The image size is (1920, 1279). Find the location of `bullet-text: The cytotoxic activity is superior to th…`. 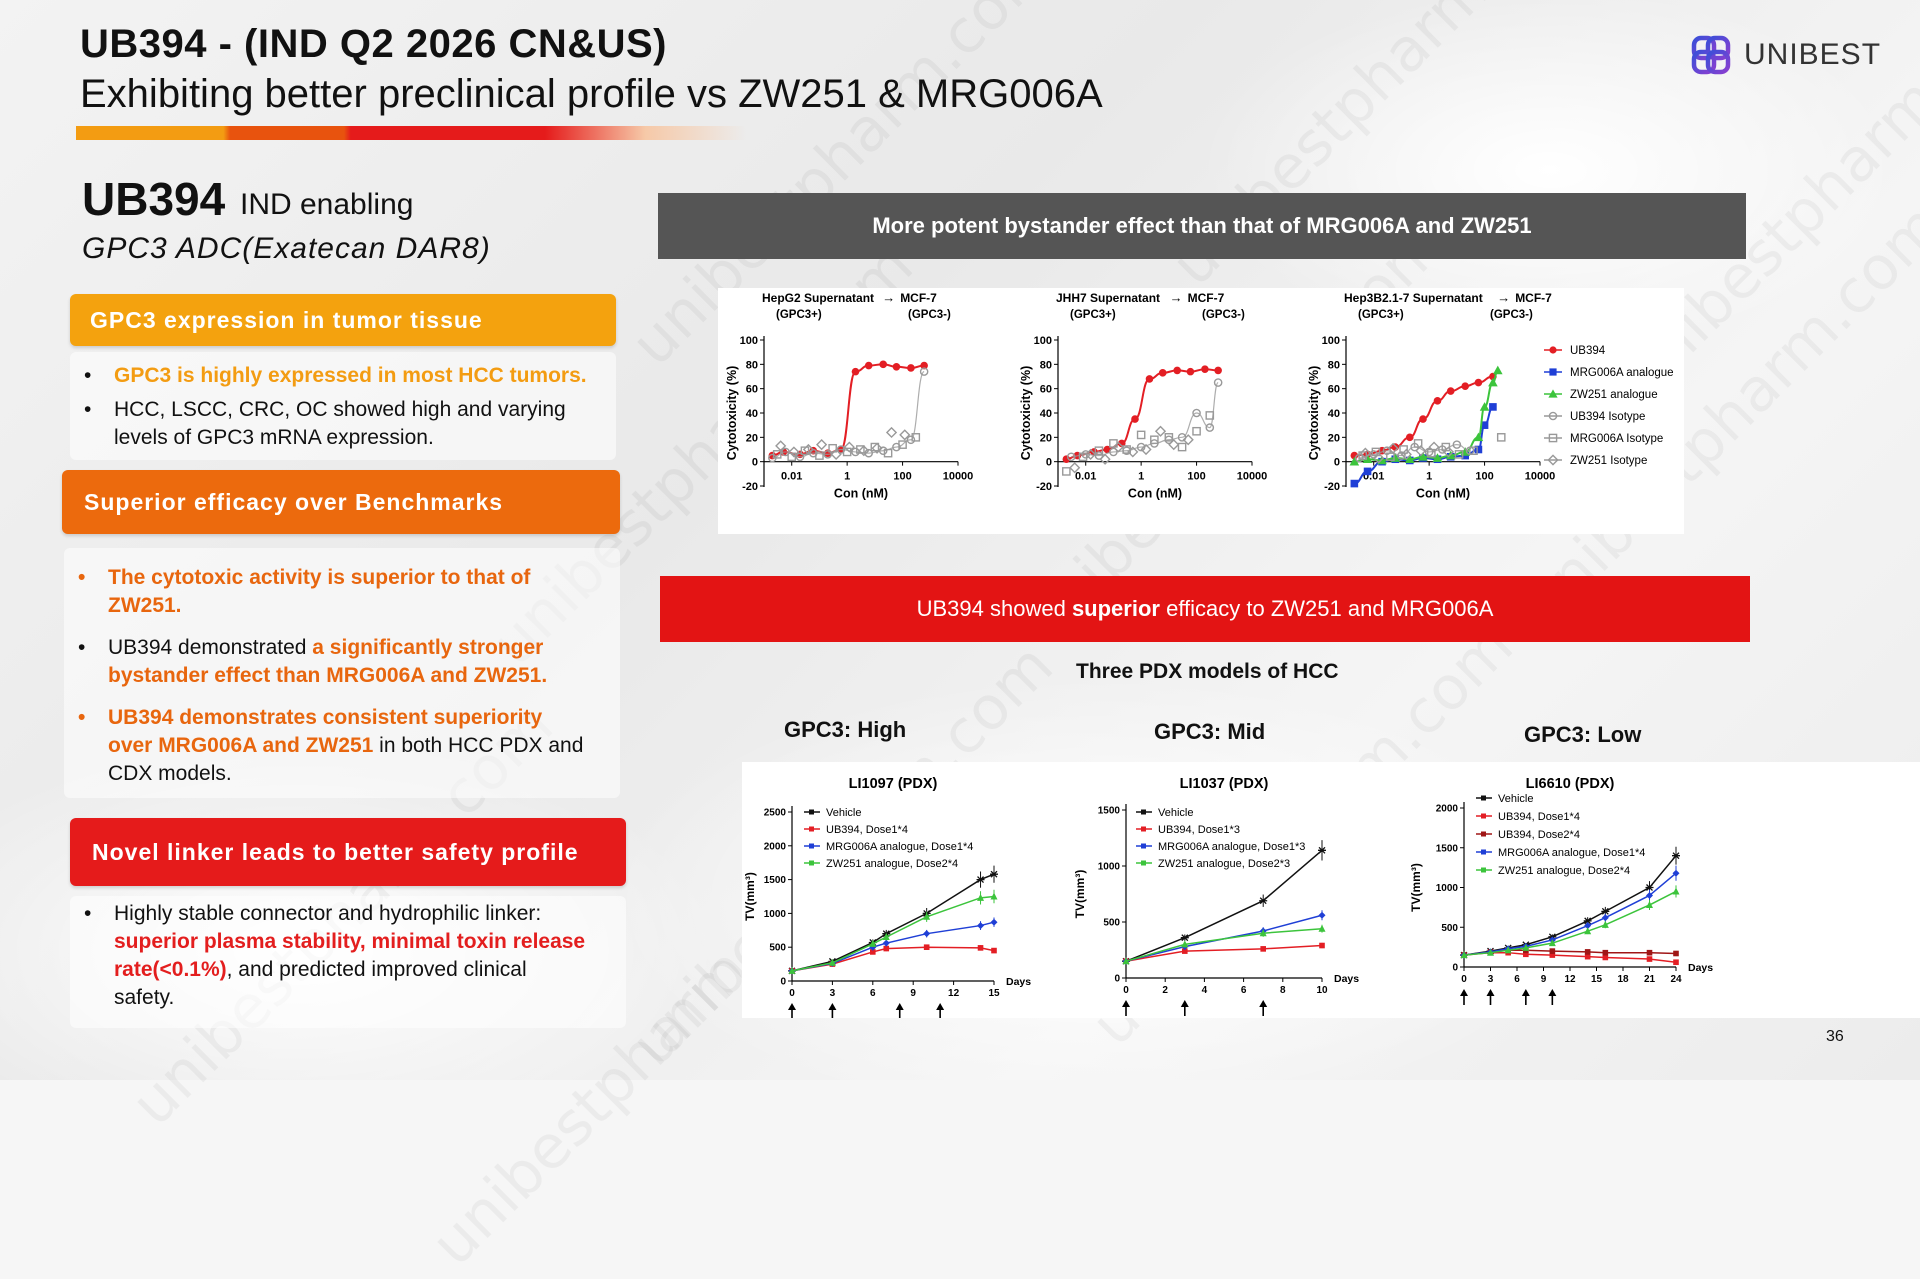

bullet-text: The cytotoxic activity is superior to th… is located at coordinates (319, 591).